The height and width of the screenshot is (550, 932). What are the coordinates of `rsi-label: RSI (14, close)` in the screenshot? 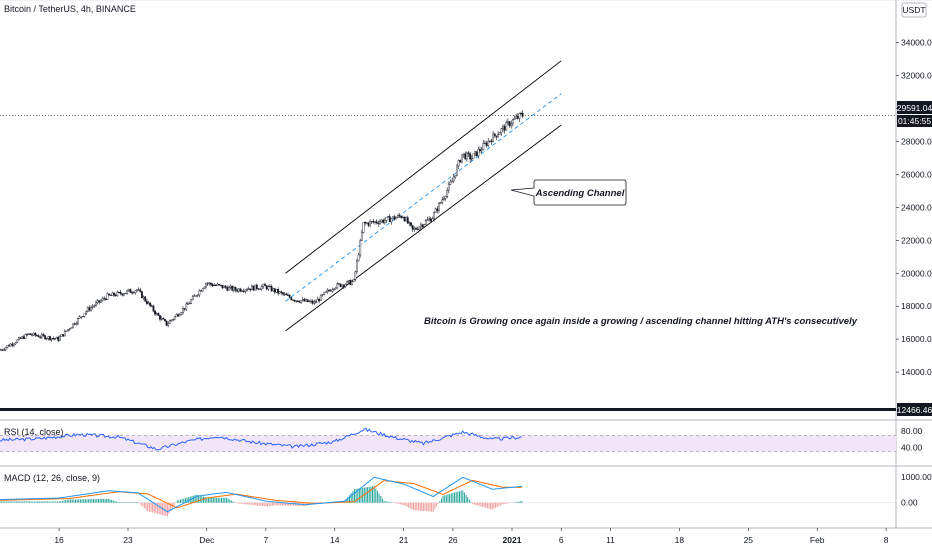 It's located at (34, 432).